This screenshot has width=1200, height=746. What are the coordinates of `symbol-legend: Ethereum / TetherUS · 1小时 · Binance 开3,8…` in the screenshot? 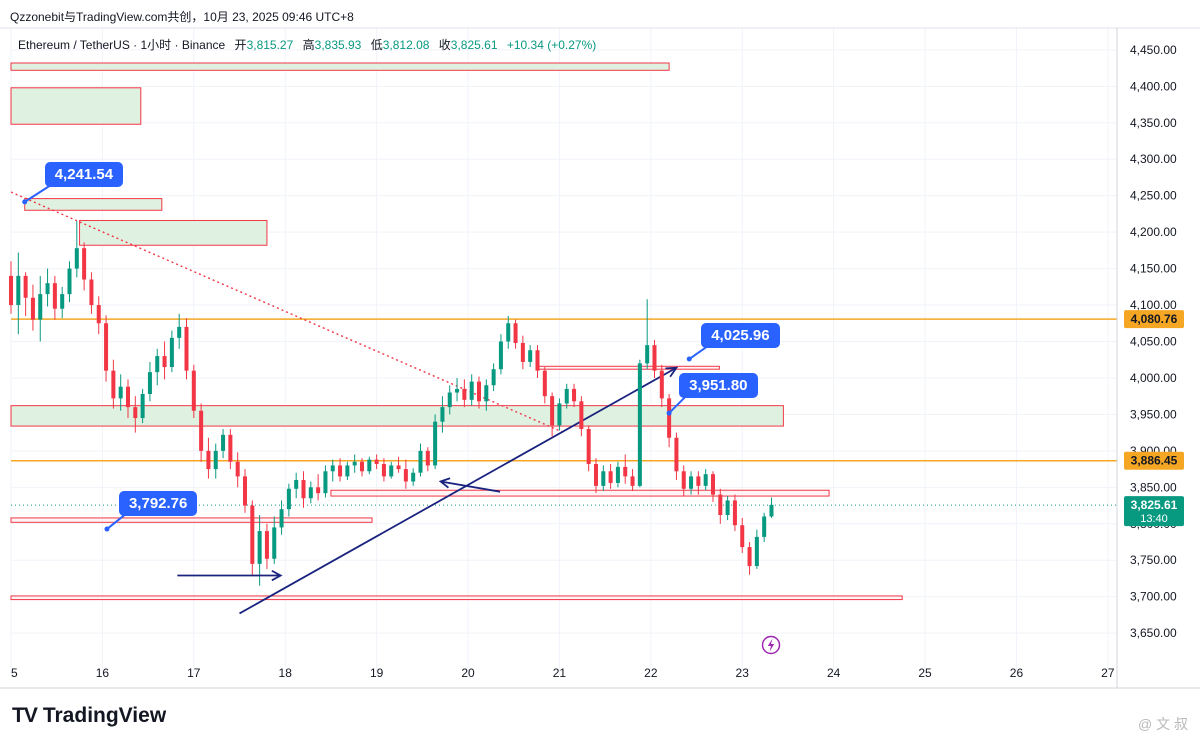 It's located at (307, 44).